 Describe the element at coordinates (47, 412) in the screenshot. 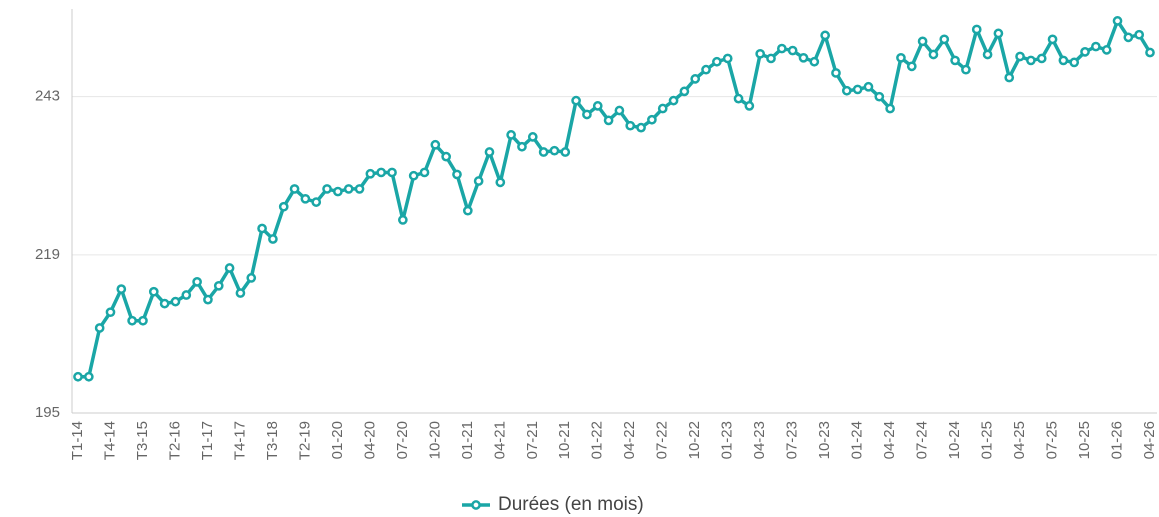

I see `y-tick-label: 195` at that location.